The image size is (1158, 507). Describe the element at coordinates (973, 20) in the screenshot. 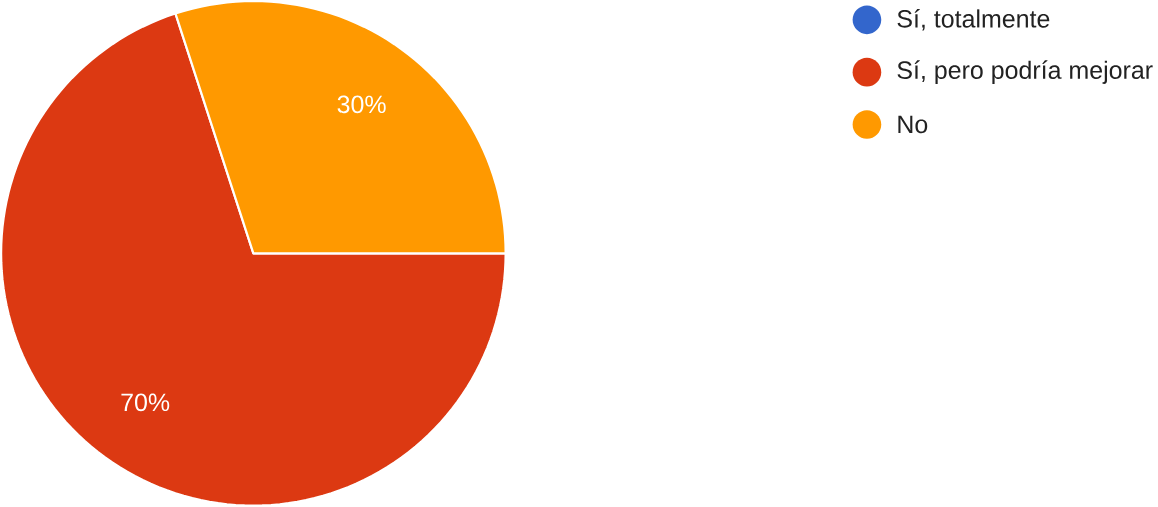

I see `legend-label: Sí, totalmente` at that location.